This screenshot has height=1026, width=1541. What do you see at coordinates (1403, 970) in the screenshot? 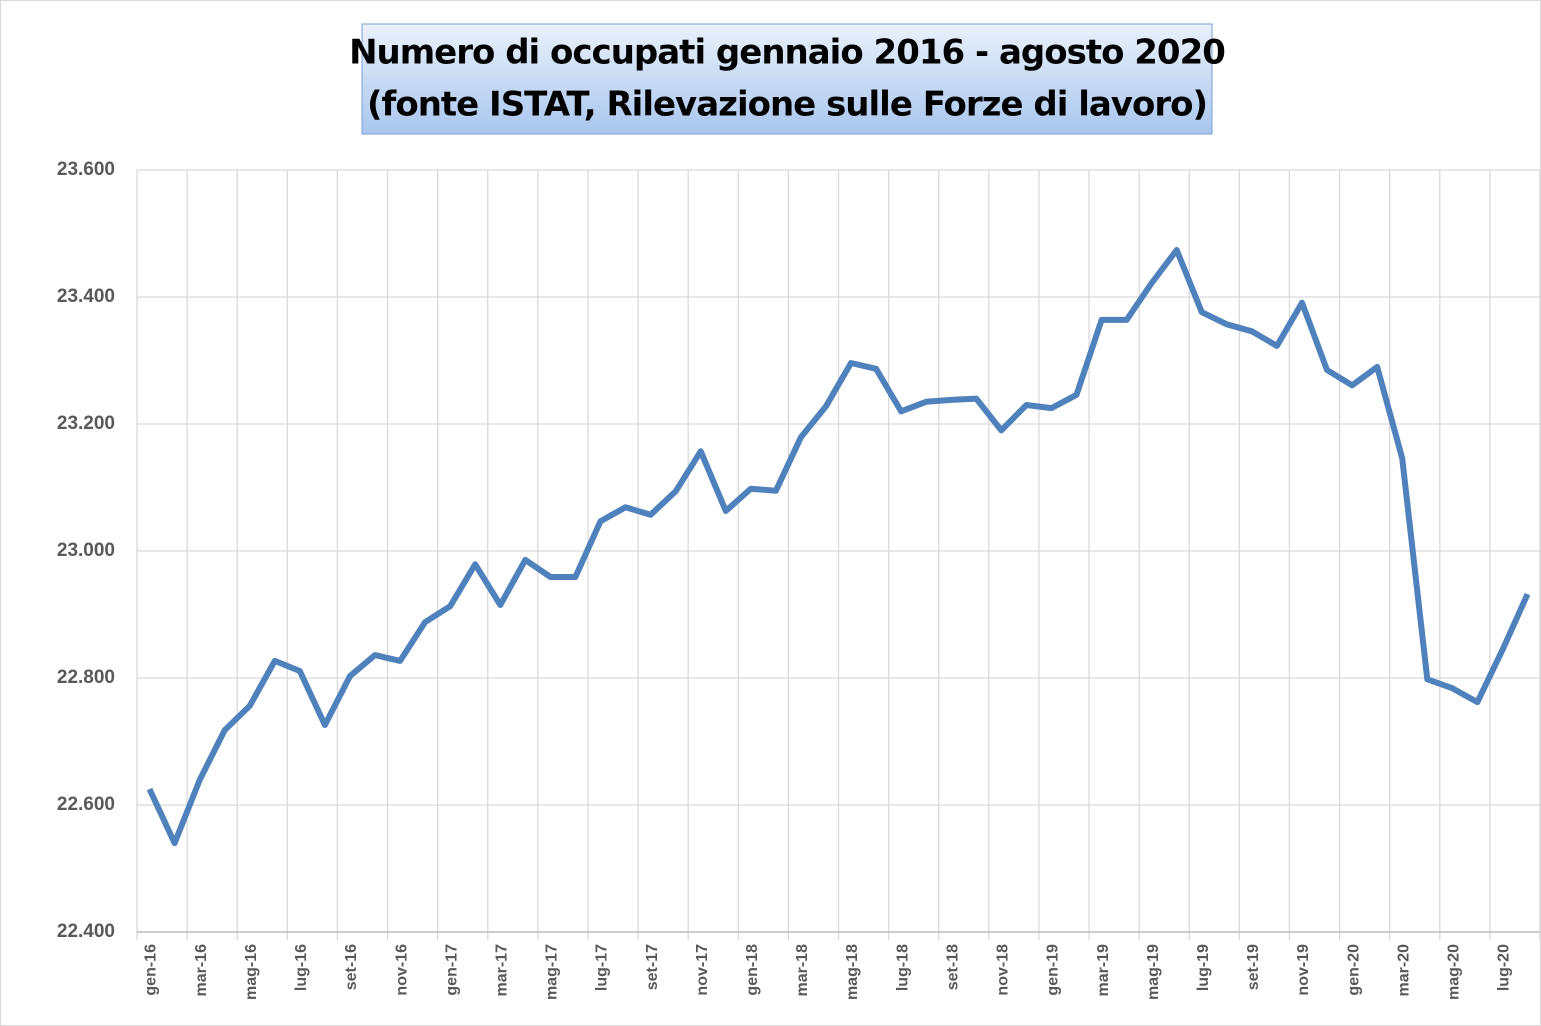
I see `x-tick-label: mar-20` at bounding box center [1403, 970].